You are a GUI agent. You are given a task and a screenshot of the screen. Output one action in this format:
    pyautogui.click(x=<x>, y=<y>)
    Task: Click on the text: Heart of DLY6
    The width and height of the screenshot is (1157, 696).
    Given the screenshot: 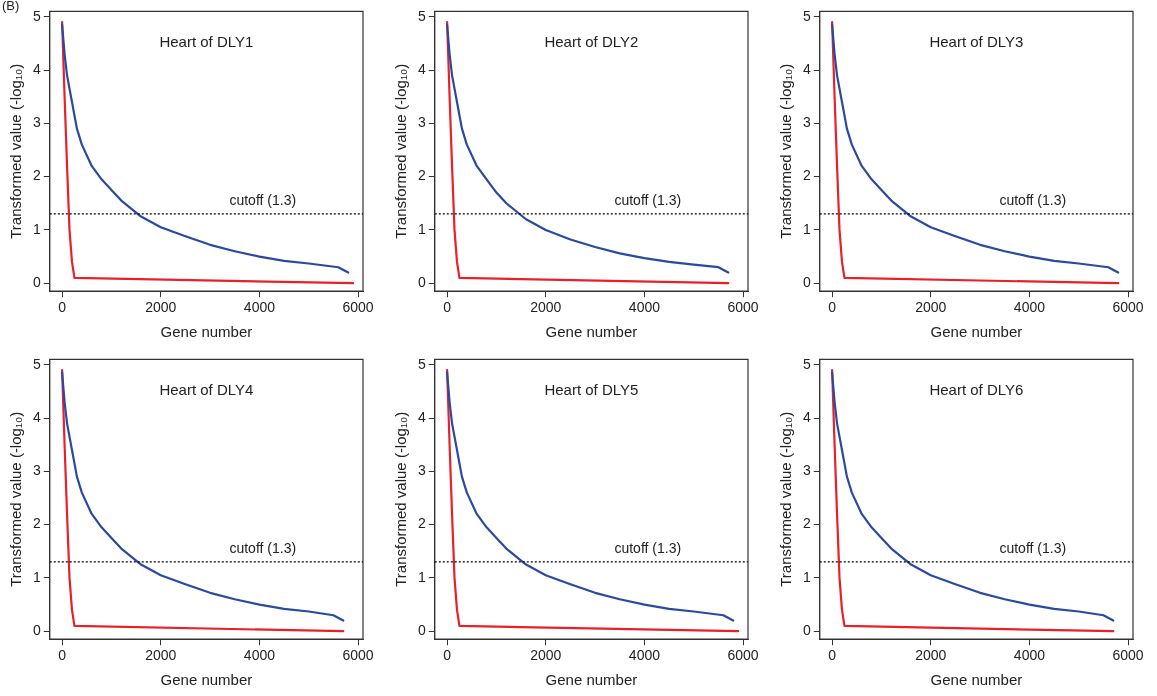 What is the action you would take?
    pyautogui.click(x=976, y=390)
    